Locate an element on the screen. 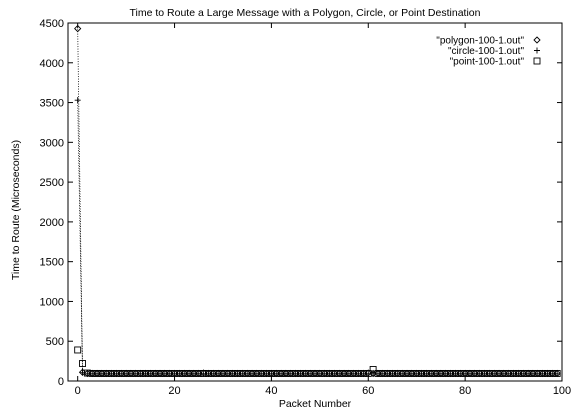  series-square is located at coordinates (317, 361).